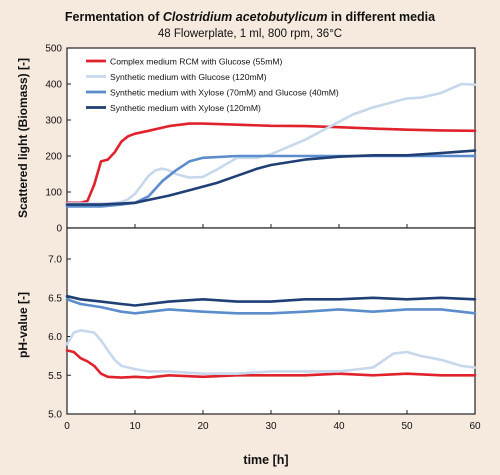  Describe the element at coordinates (55, 260) in the screenshot. I see `ph-y-tick-label: 7.0` at that location.